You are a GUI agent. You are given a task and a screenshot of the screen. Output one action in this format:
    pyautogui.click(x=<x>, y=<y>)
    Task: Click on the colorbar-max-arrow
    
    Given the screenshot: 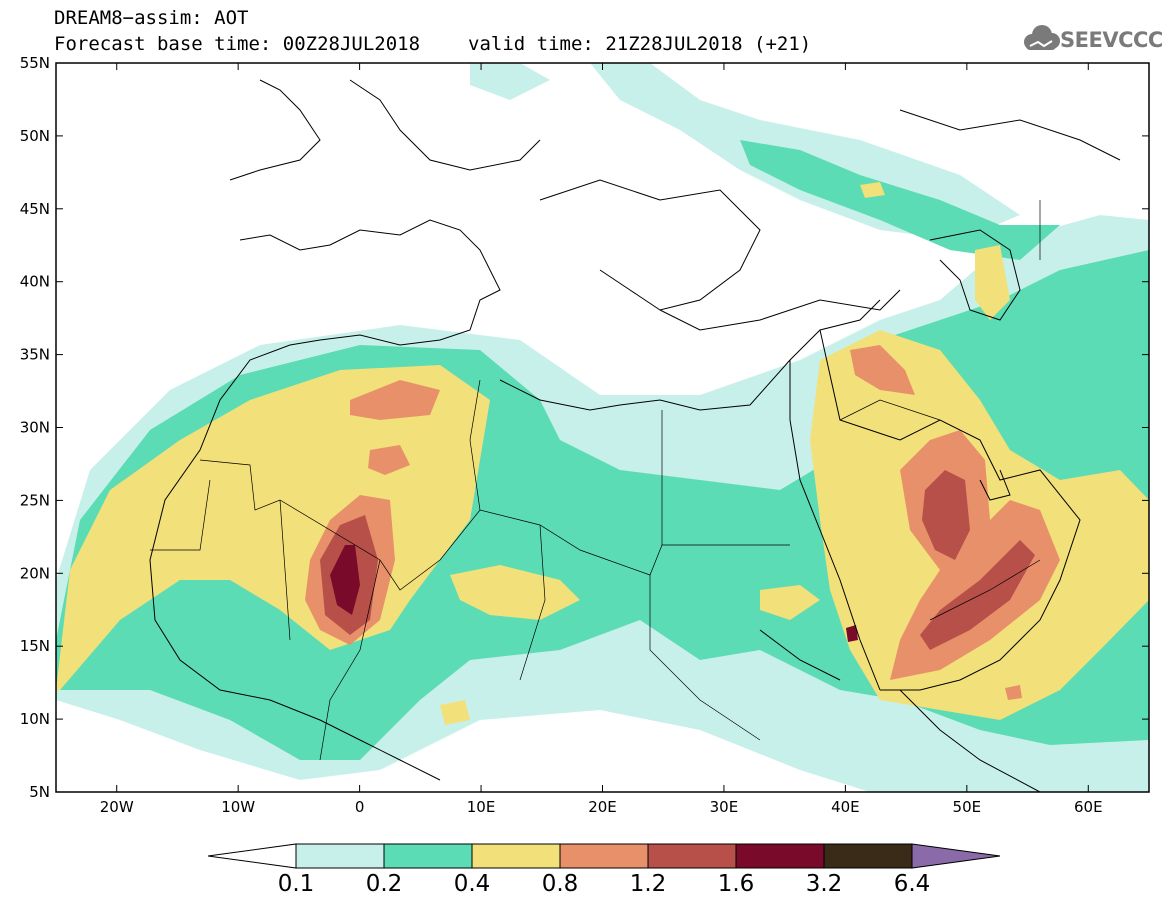 What is the action you would take?
    pyautogui.click(x=956, y=856)
    